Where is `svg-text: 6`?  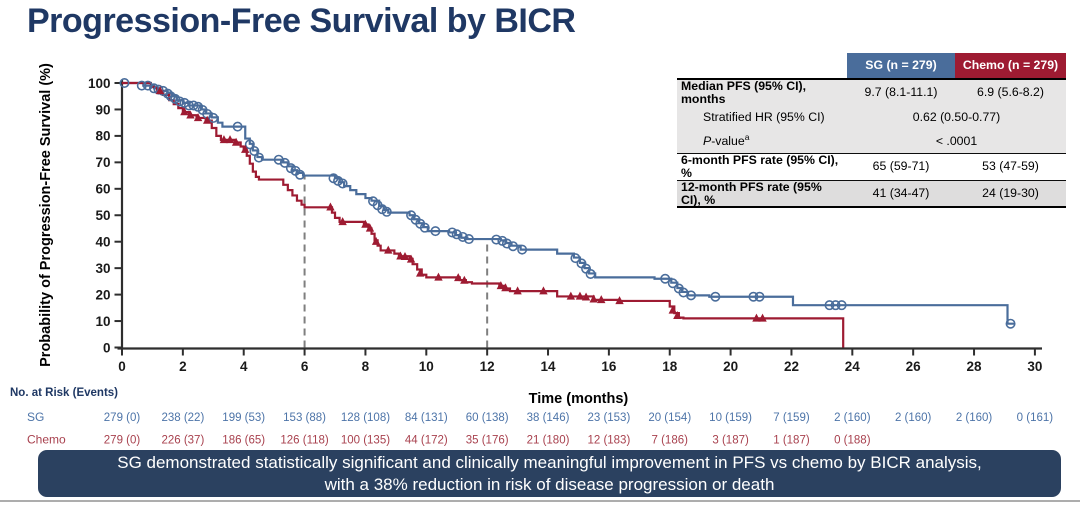
svg-text: 6 is located at coordinates (305, 366).